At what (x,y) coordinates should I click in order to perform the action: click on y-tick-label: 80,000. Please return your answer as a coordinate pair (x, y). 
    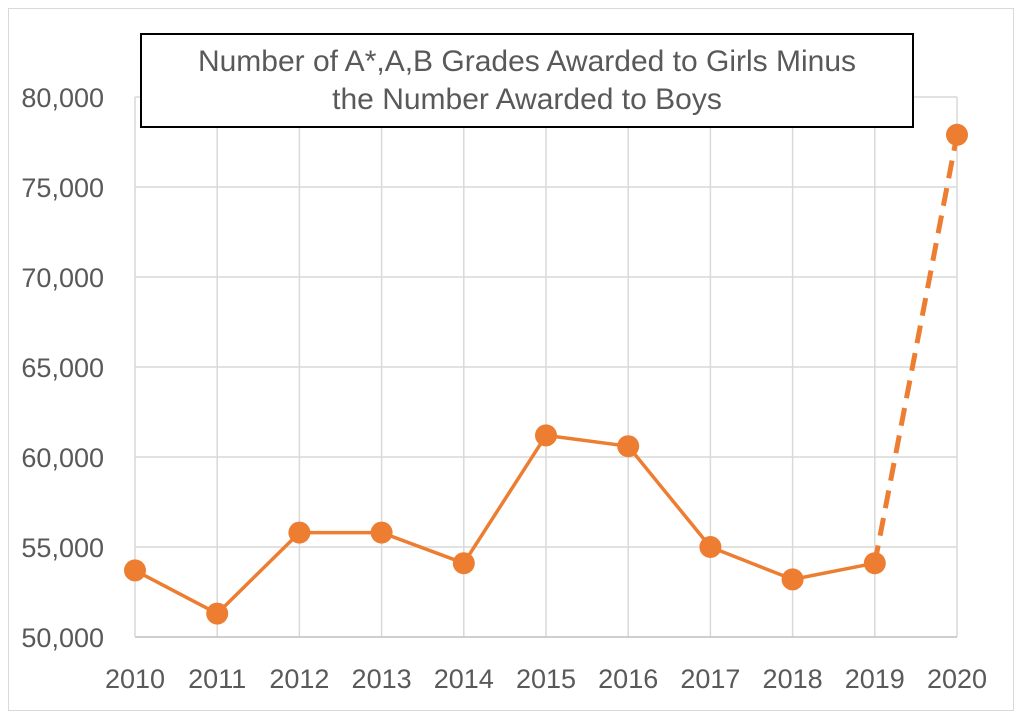
    Looking at the image, I should click on (62, 98).